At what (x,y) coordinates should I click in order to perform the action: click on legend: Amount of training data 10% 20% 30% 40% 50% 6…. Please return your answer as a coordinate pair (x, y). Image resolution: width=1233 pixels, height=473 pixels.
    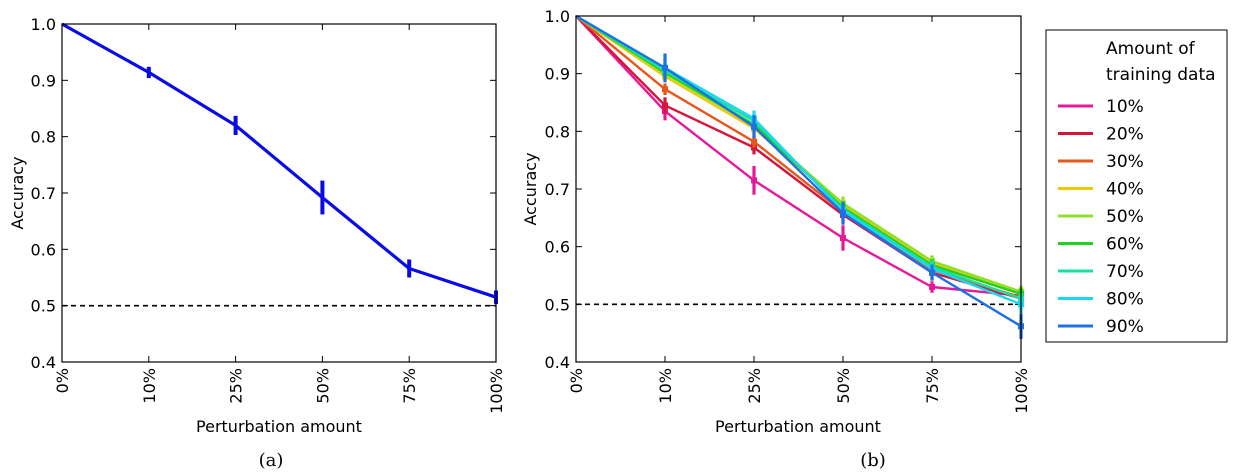
    Looking at the image, I should click on (1136, 186).